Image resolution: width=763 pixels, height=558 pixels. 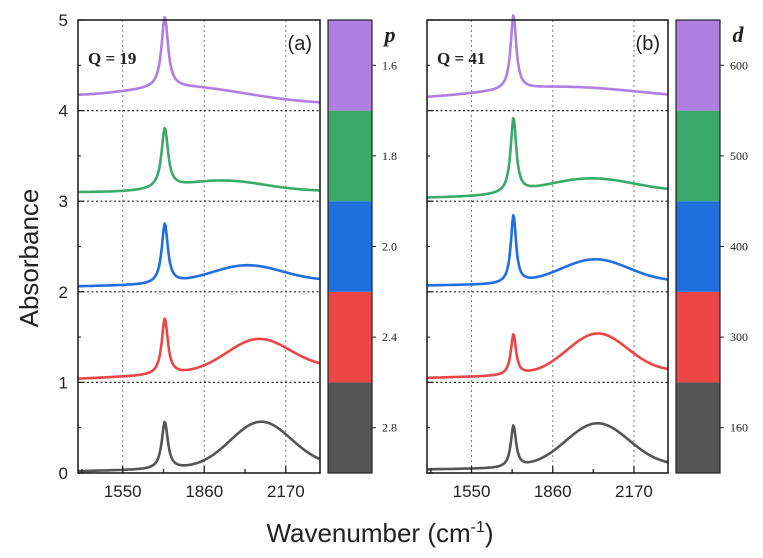 What do you see at coordinates (489, 533) in the screenshot?
I see `x-axis-title-close: )` at bounding box center [489, 533].